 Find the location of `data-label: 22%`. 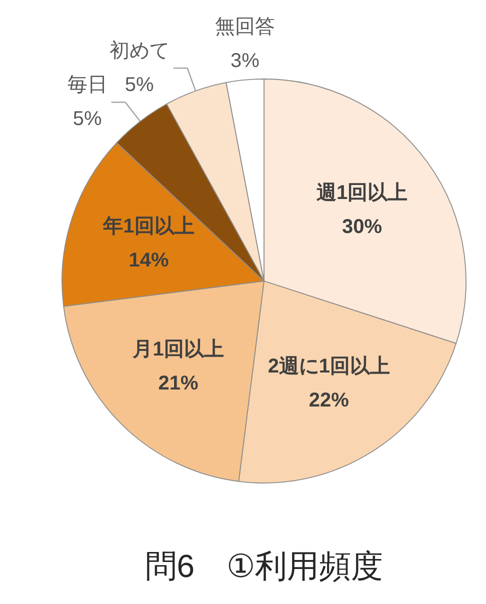

data-label: 22% is located at coordinates (329, 400).